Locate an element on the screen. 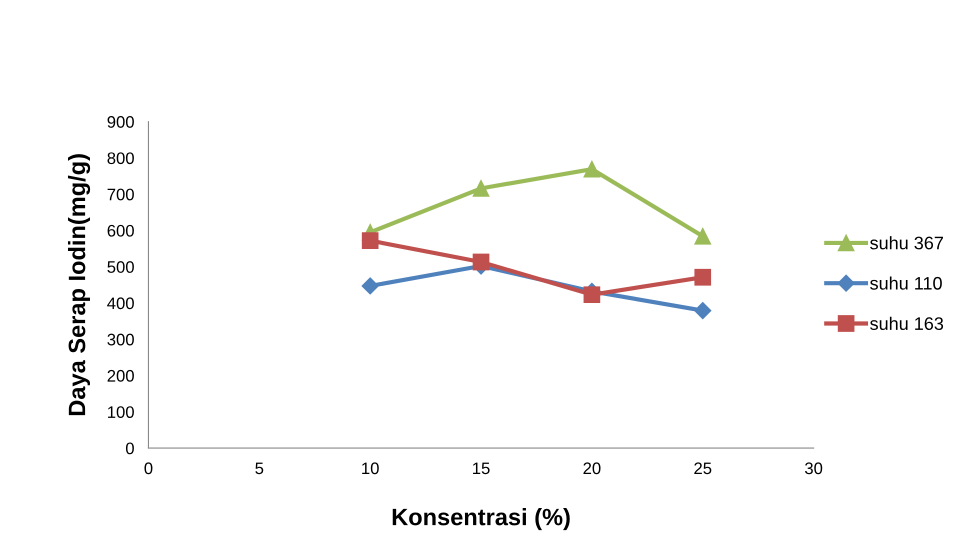  y-tick-label: 200 is located at coordinates (121, 376).